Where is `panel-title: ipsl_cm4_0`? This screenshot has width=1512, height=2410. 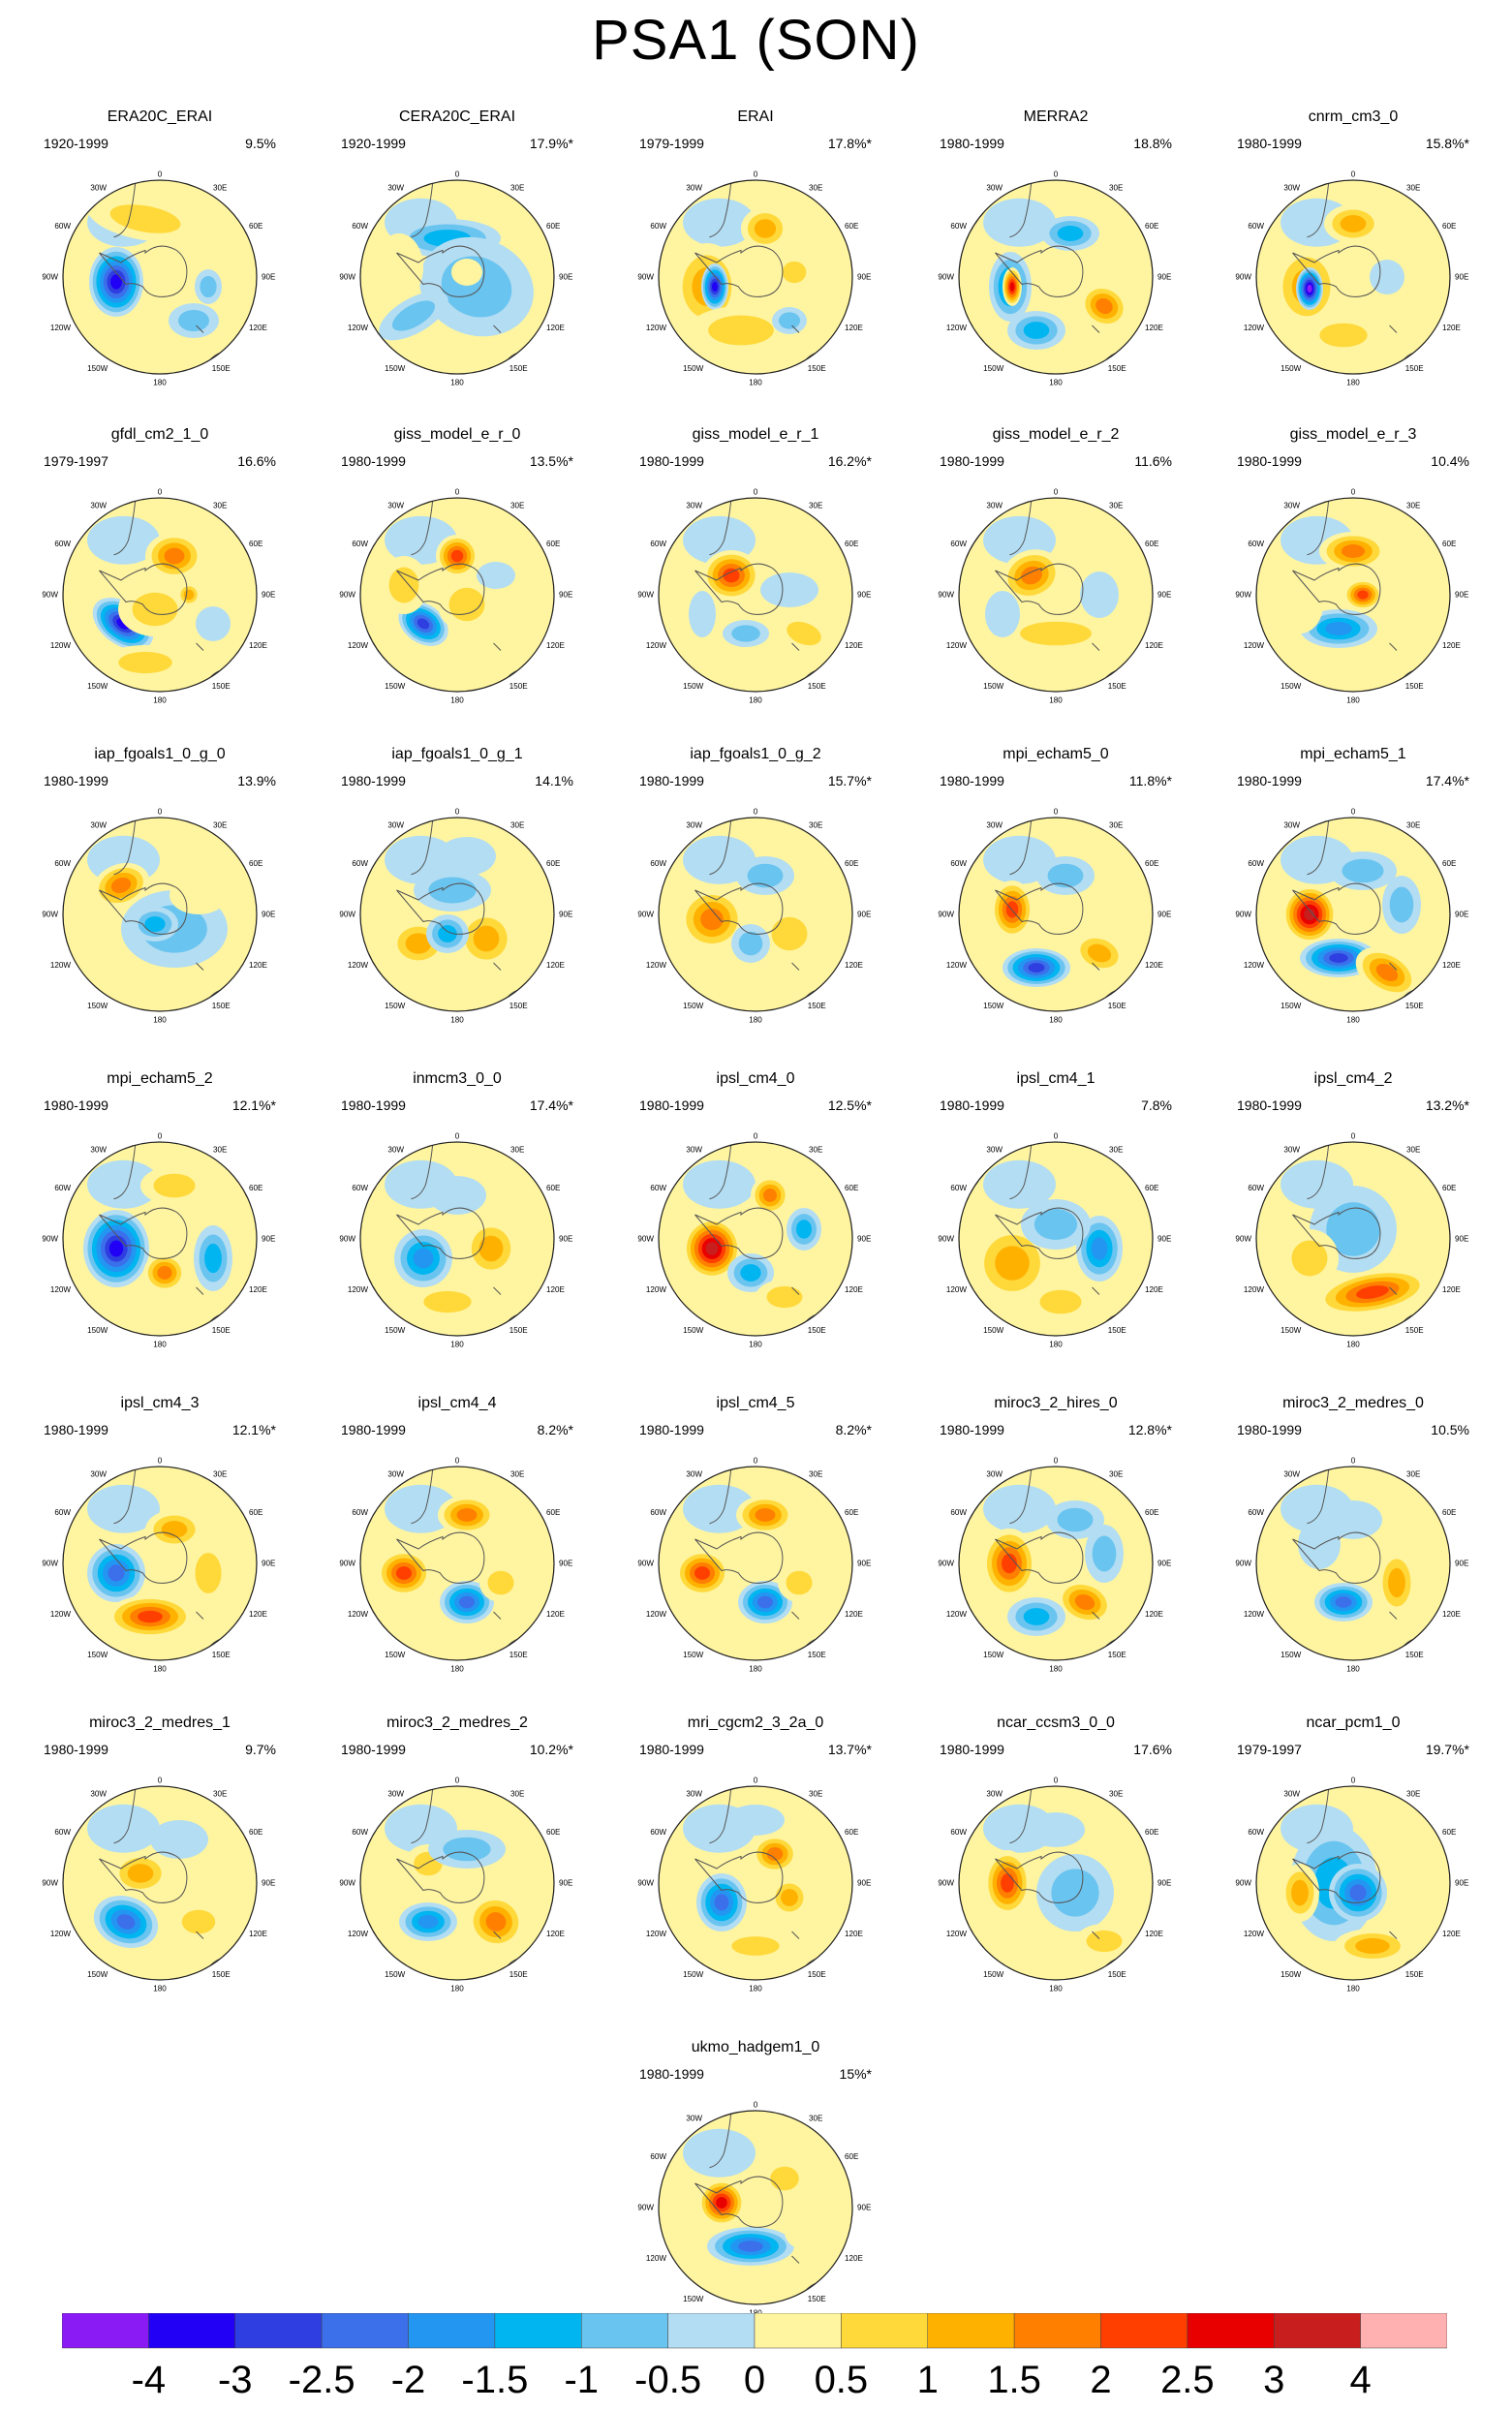
panel-title: ipsl_cm4_0 is located at coordinates (755, 1079).